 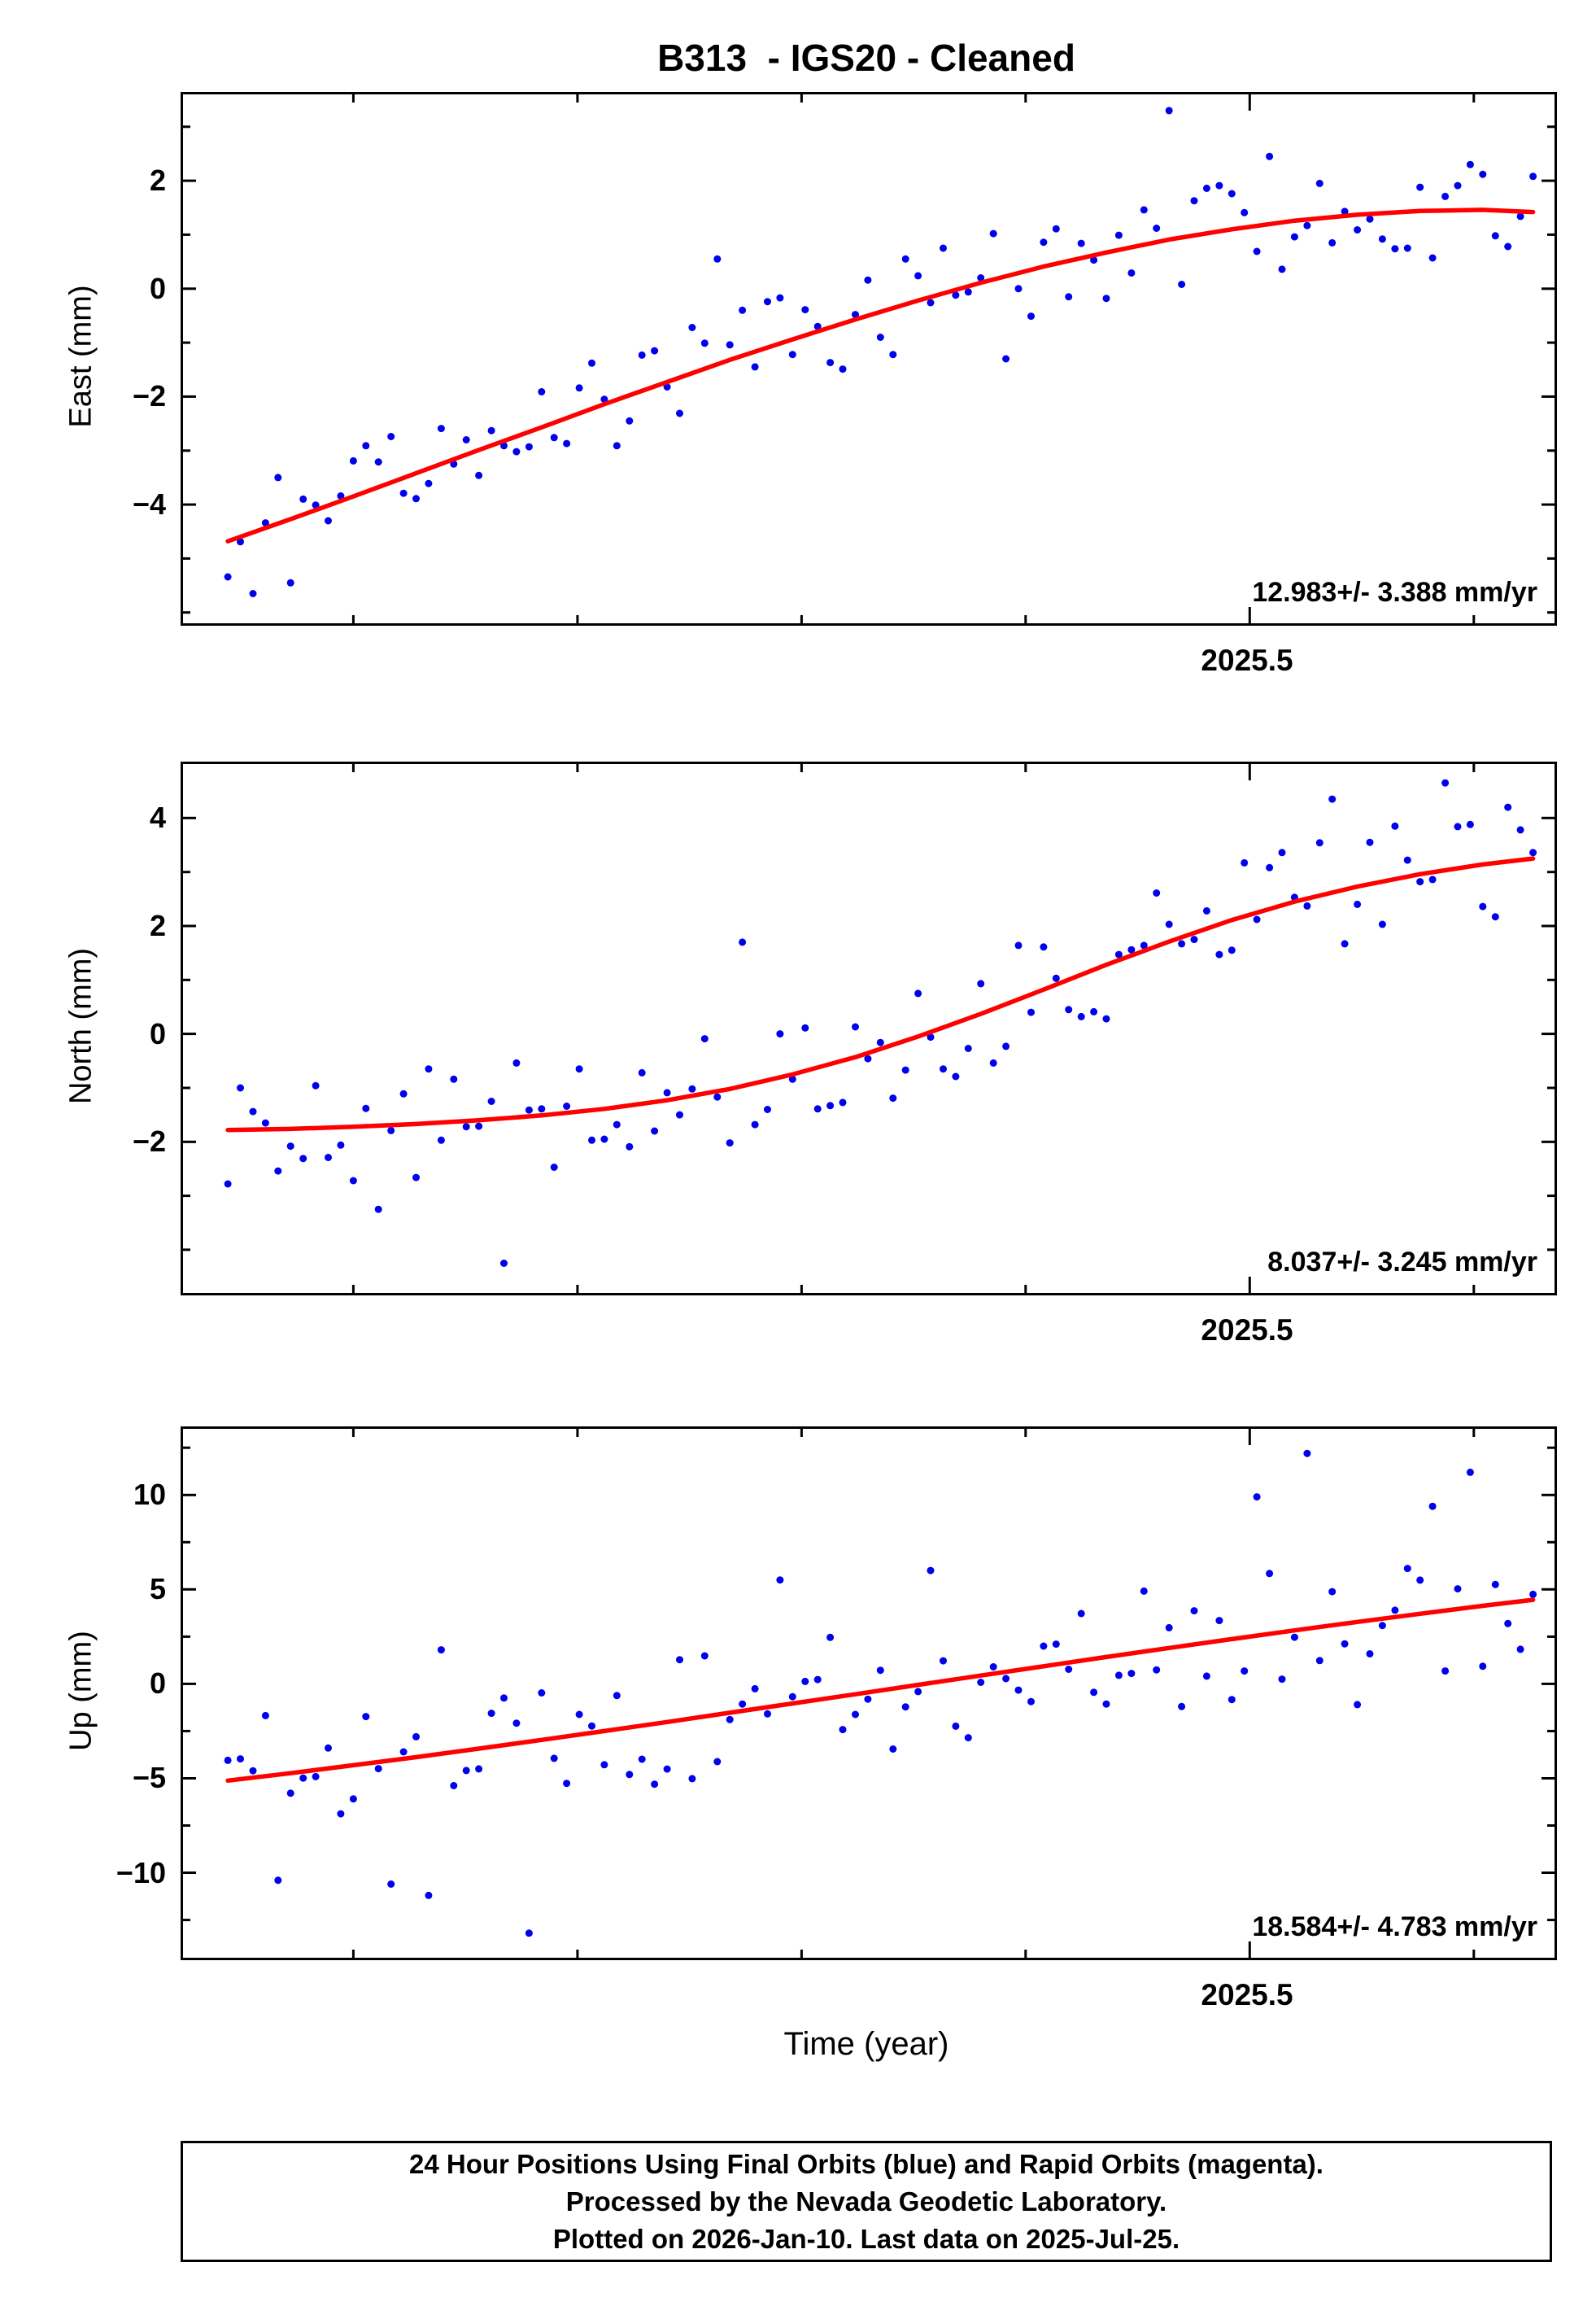 I want to click on rate-annotation-east: 12.983+/- 3.388 mm/yr, so click(x=1394, y=592).